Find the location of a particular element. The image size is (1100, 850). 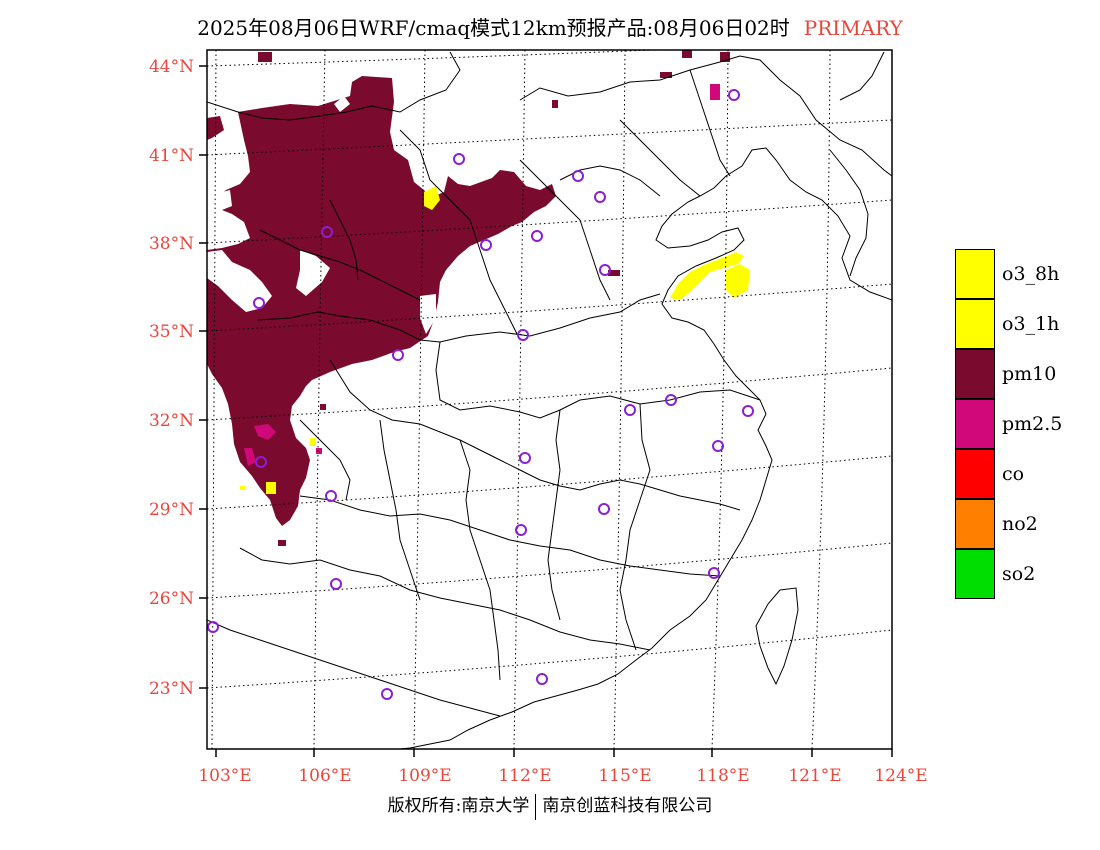

lon-ticks is located at coordinates (554, 753).